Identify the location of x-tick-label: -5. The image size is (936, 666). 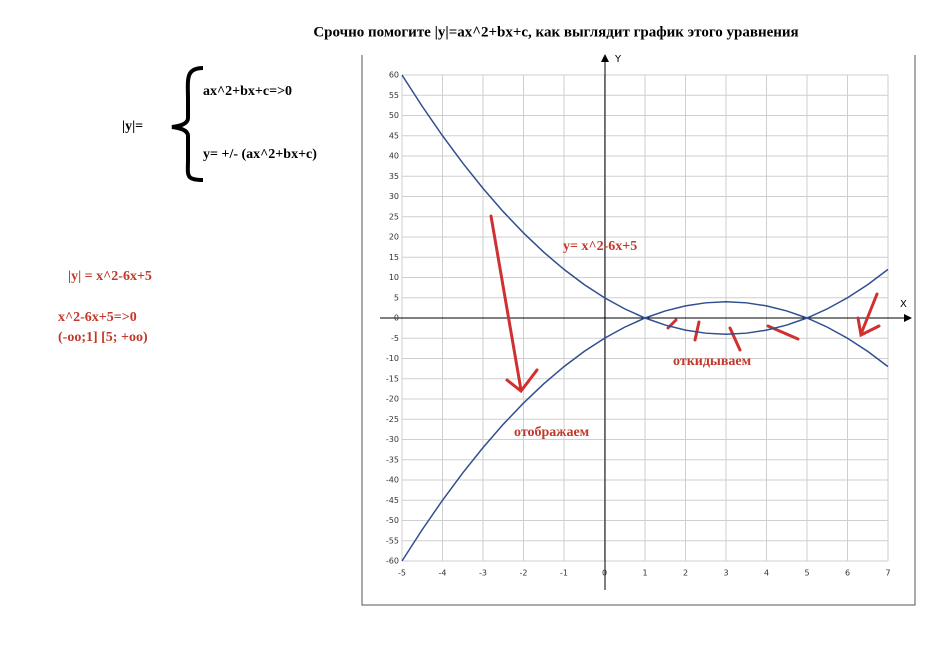
(402, 573).